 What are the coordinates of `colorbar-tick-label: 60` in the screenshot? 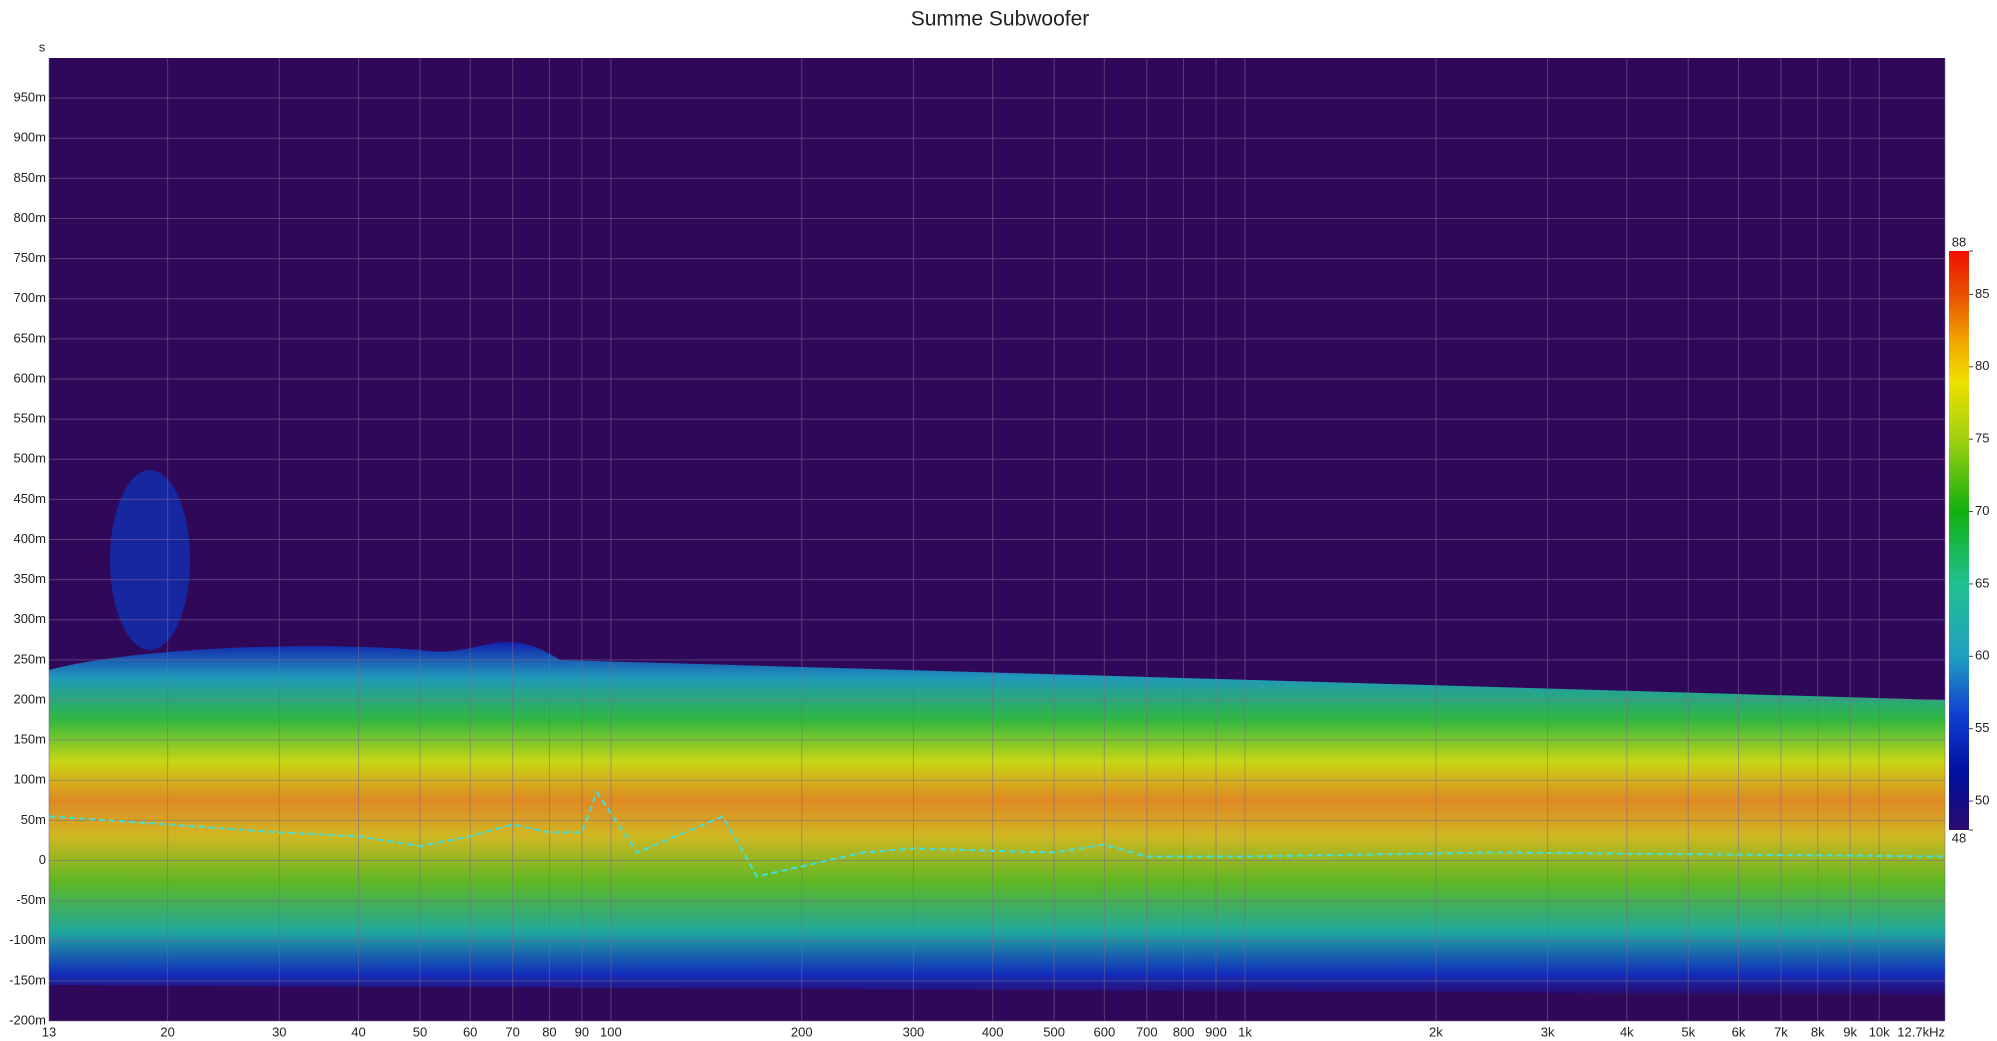 It's located at (1982, 655).